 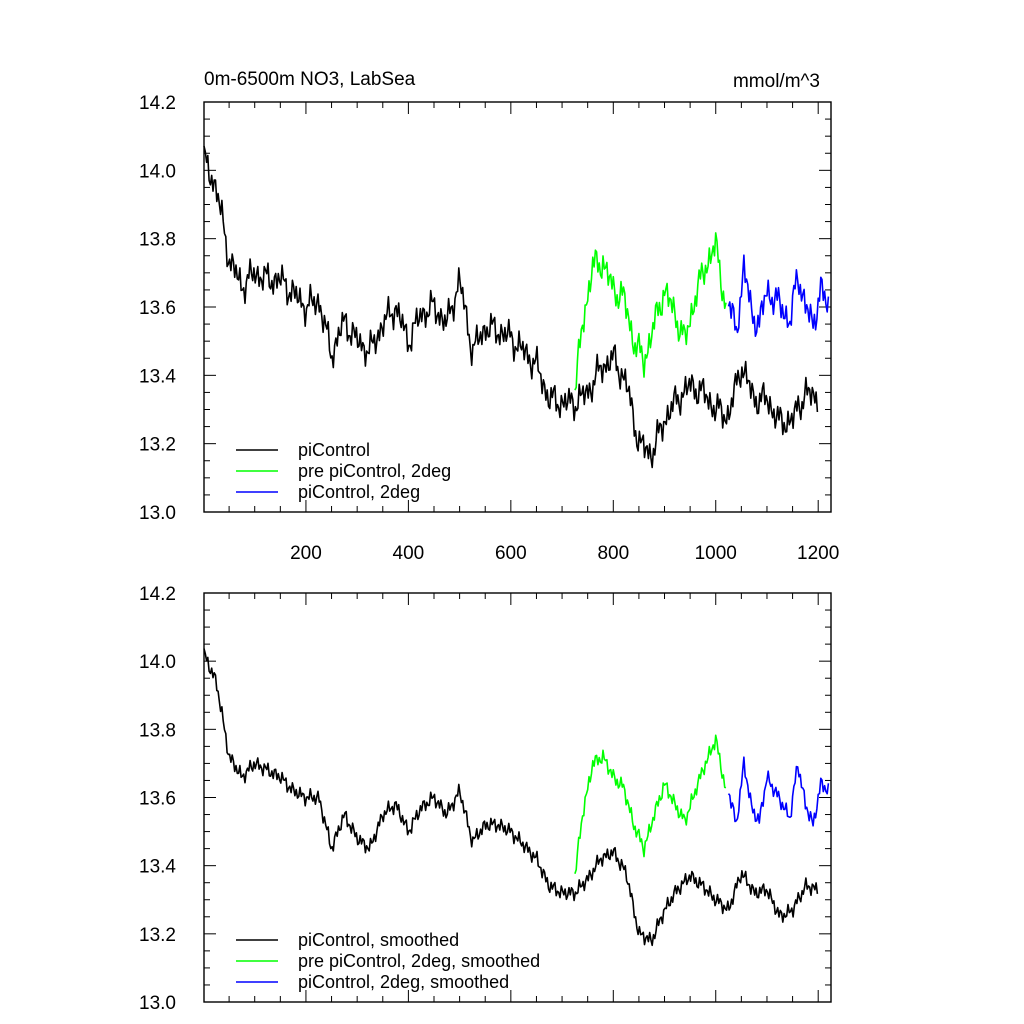 What do you see at coordinates (776, 81) in the screenshot?
I see `units-label: mmol/m^3` at bounding box center [776, 81].